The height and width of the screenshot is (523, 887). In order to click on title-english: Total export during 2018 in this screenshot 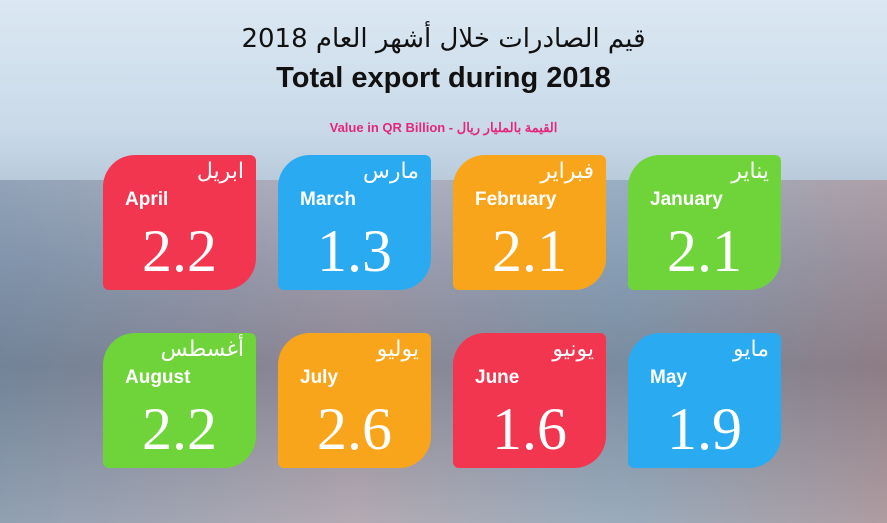, I will do `click(443, 78)`.